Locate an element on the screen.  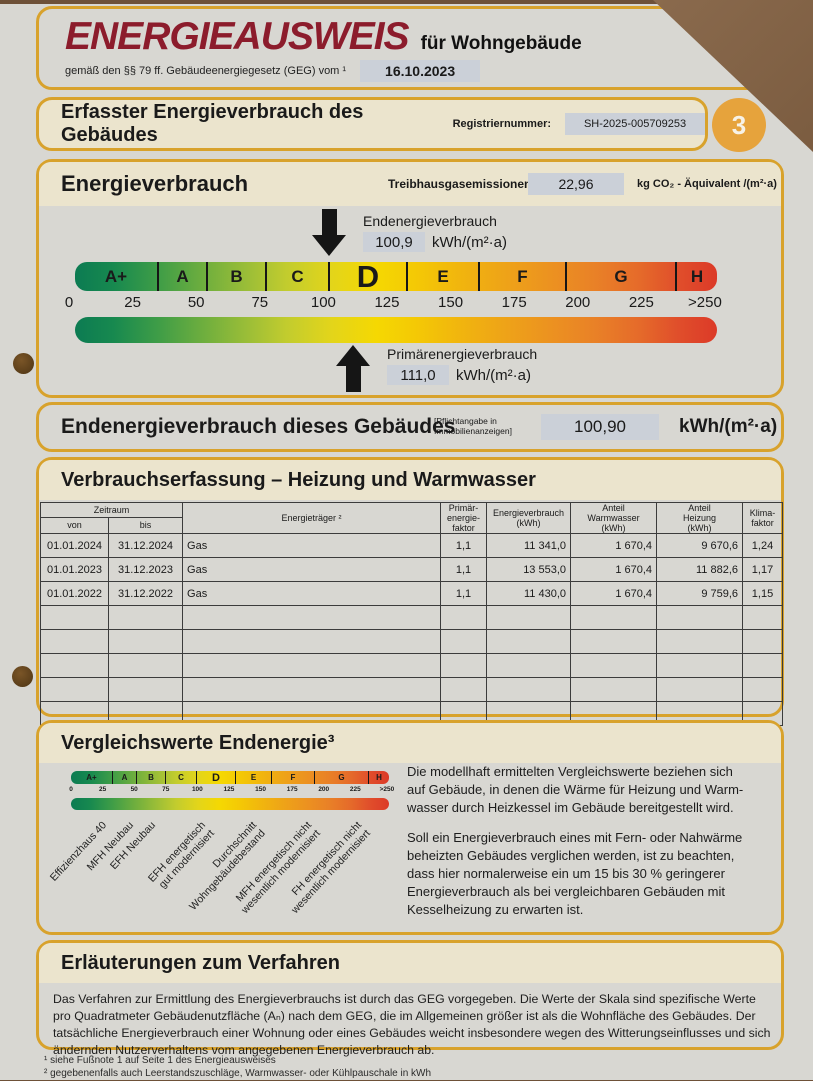
mini-tick: 0 is located at coordinates (71, 789).